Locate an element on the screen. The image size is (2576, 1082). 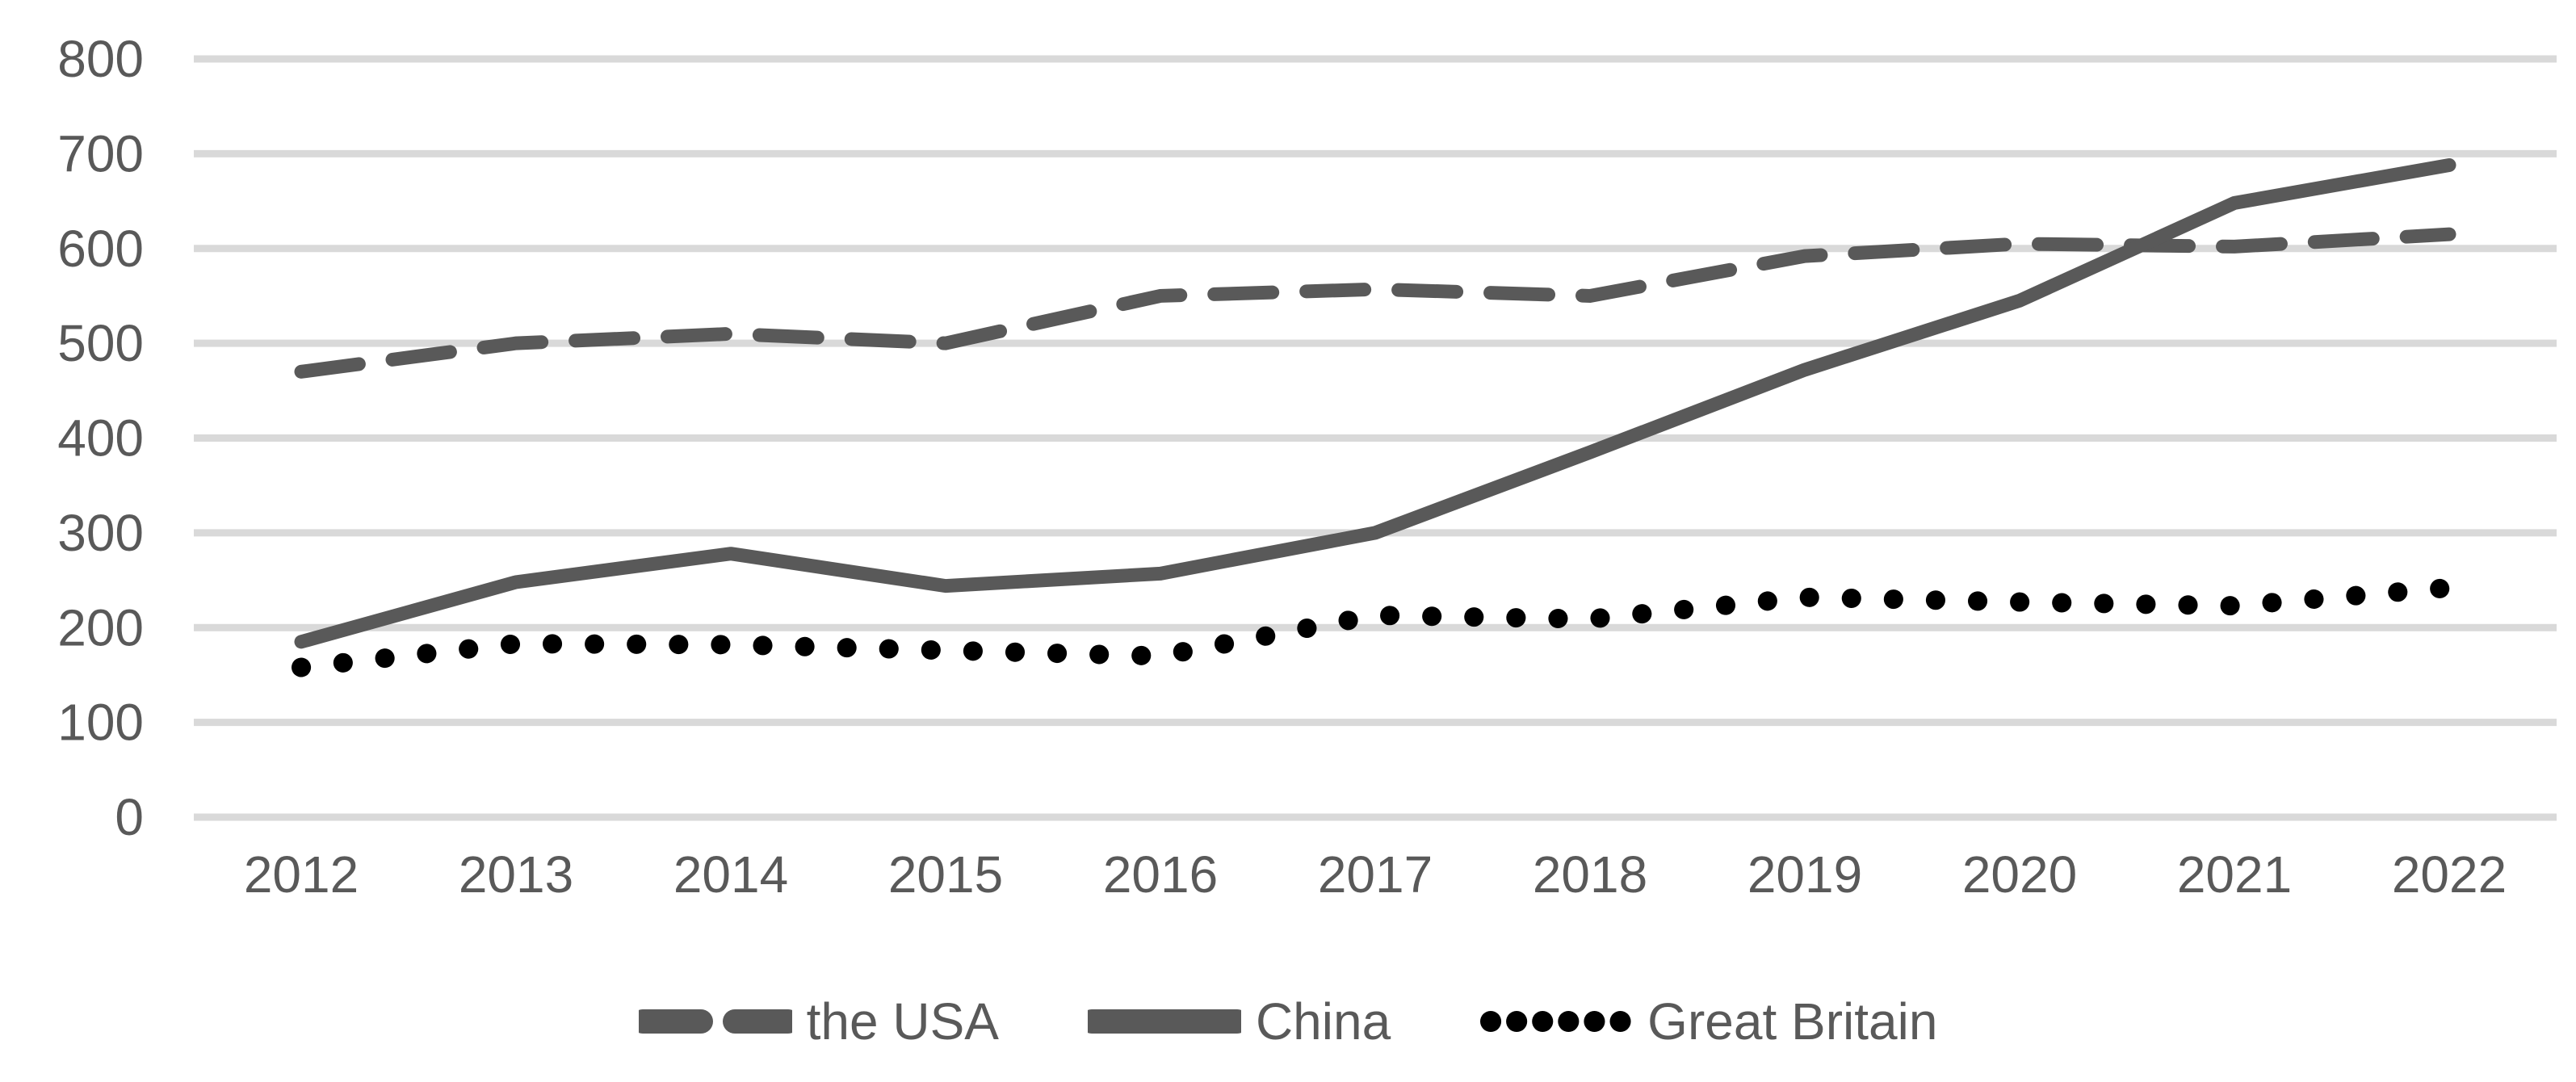
x-axis-tick-label: 2015 is located at coordinates (945, 874).